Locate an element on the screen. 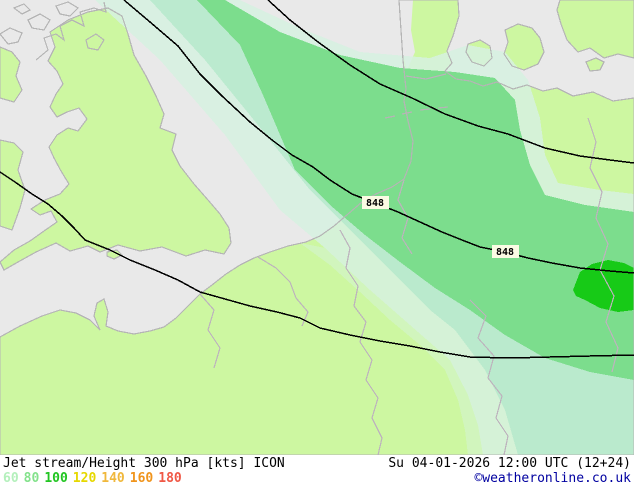 The image size is (634, 490). legend-scale: 60 80 100 120 140 160 180 is located at coordinates (92, 478).